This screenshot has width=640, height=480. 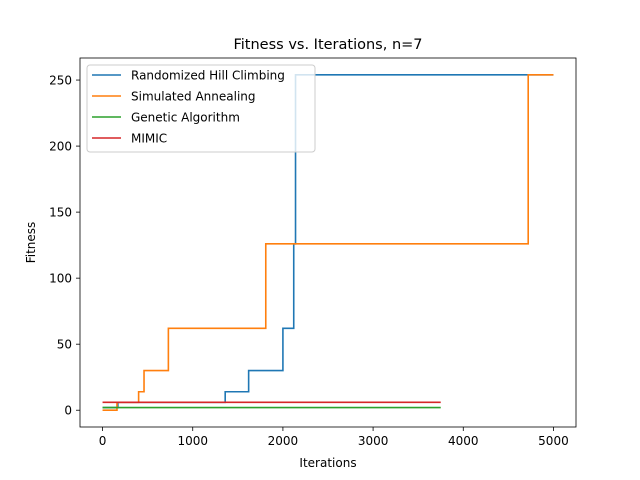 I want to click on y-tick-label: 150, so click(x=60, y=213).